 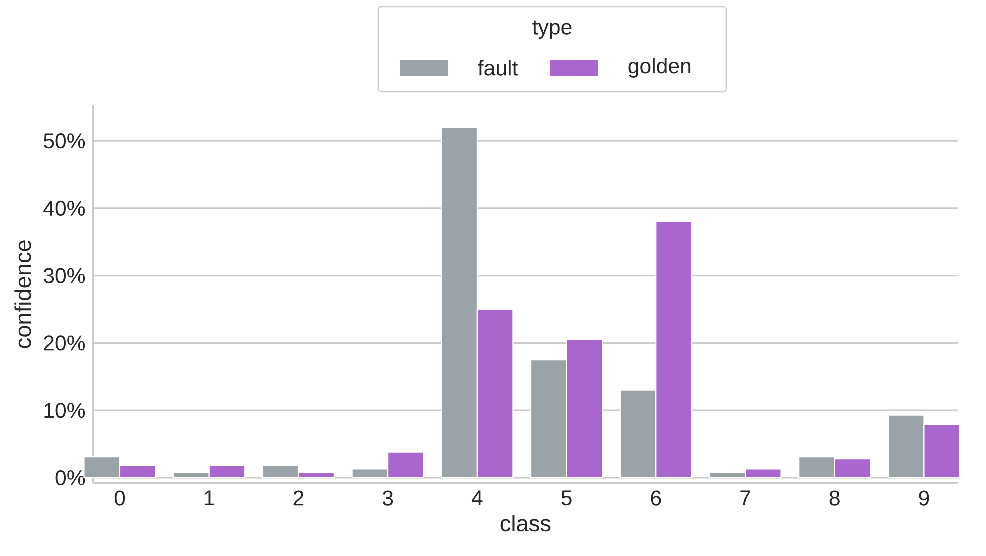 I want to click on x-tick-label: 1, so click(x=209, y=498).